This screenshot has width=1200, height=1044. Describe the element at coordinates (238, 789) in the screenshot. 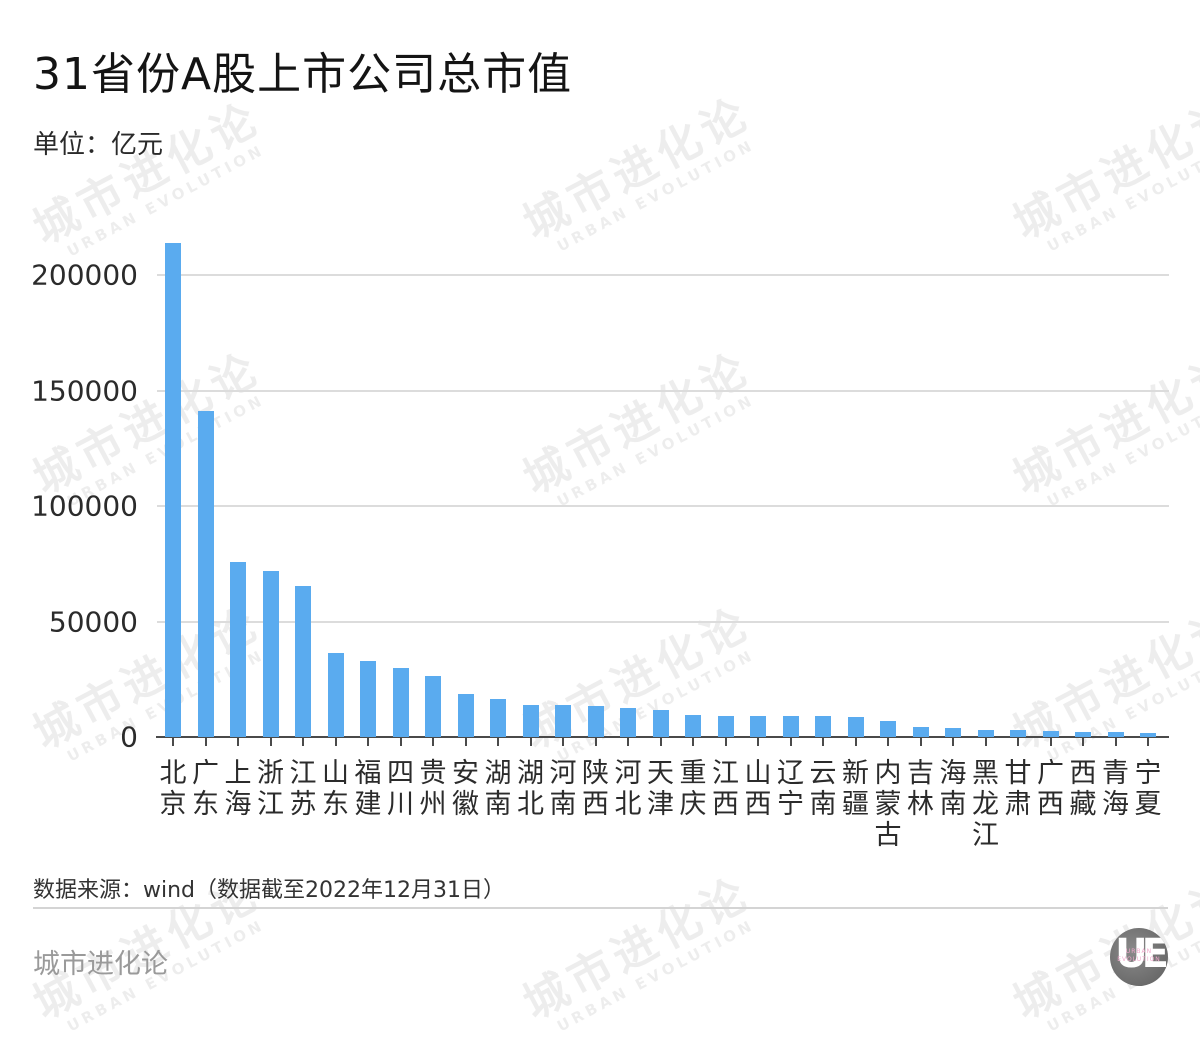

I see `x-axis-category-label: 上海` at that location.